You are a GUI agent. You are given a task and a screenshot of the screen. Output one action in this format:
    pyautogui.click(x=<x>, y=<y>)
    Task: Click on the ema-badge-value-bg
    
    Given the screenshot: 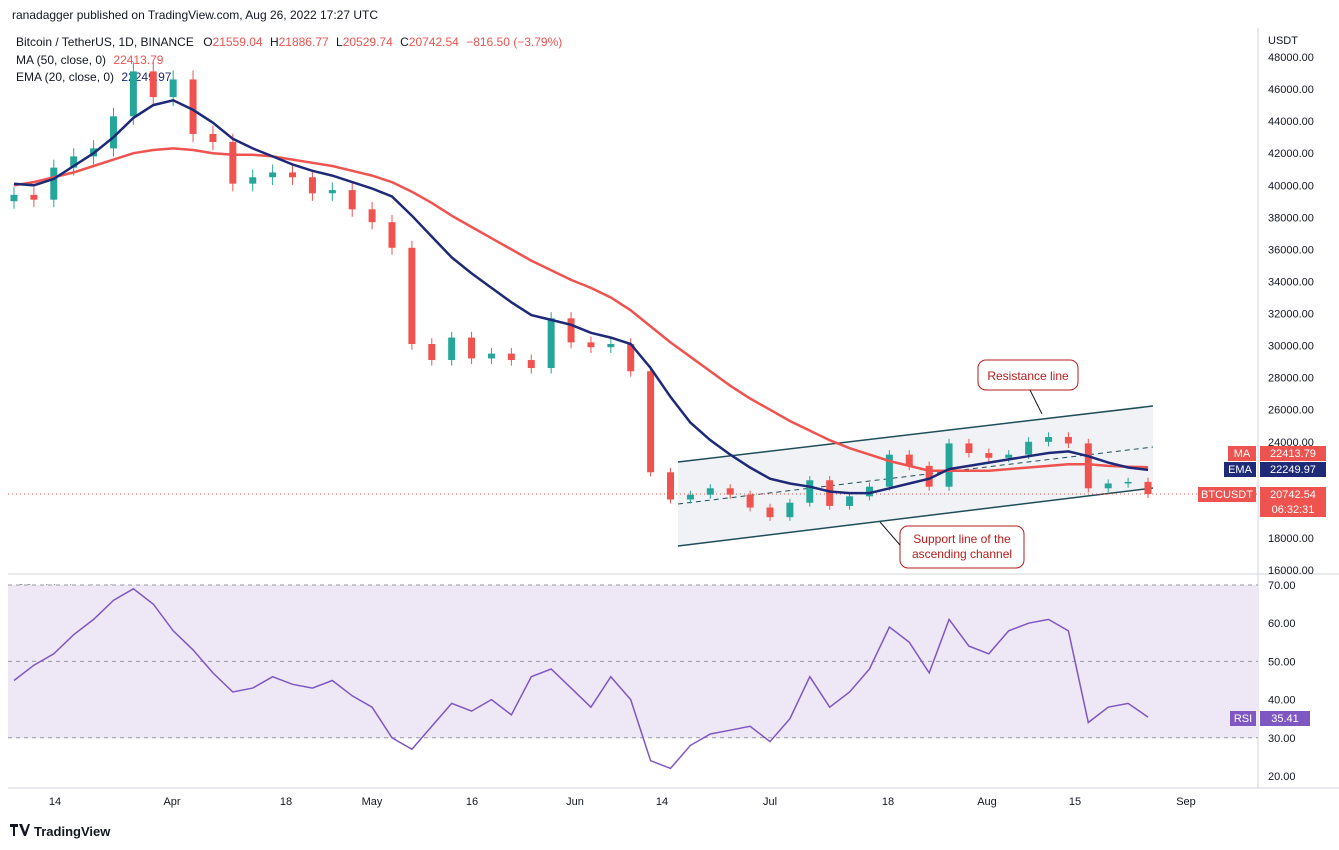 What is the action you would take?
    pyautogui.click(x=1293, y=469)
    